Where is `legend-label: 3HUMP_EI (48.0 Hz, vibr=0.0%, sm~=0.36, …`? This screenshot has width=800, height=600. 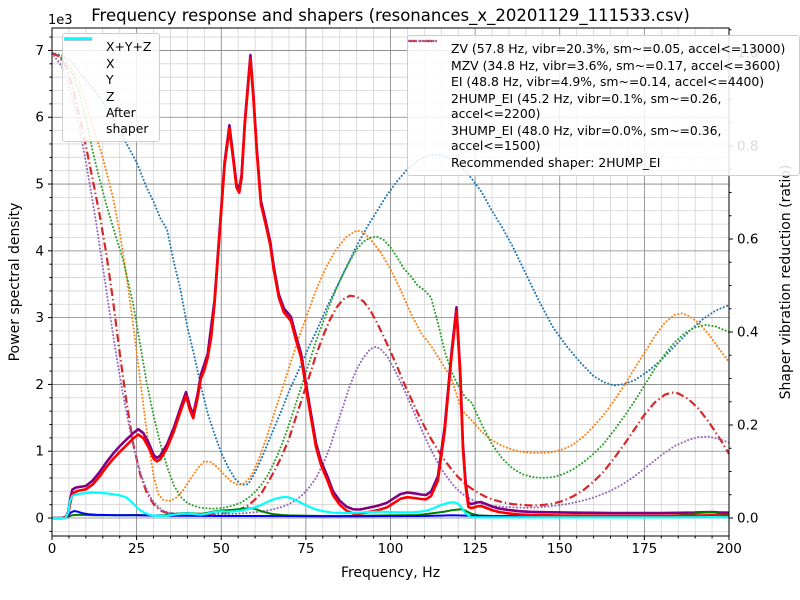 legend-label: 3HUMP_EI (48.0 Hz, vibr=0.0%, sm~=0.36, … is located at coordinates (586, 138).